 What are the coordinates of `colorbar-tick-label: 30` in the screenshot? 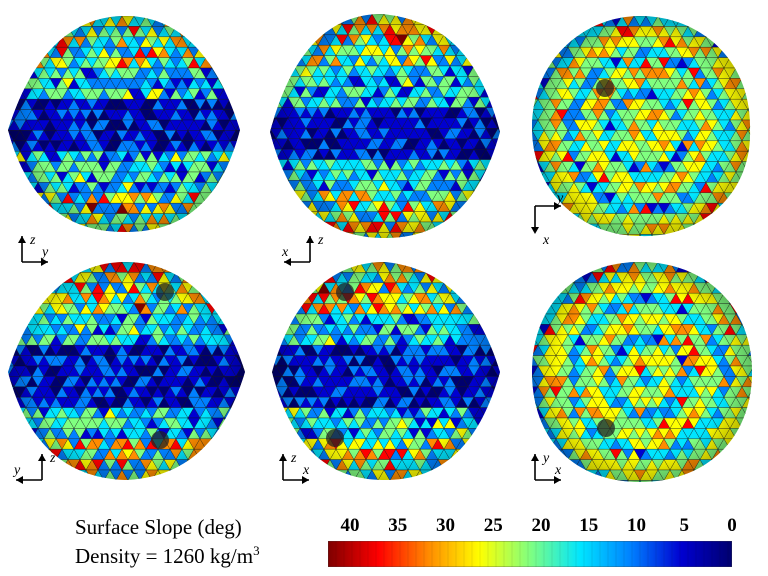 It's located at (445, 525).